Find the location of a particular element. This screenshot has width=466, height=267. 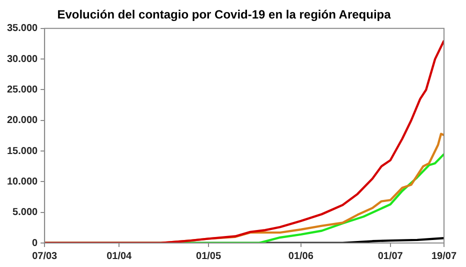

y-tick-label: 10.000 is located at coordinates (22, 182).